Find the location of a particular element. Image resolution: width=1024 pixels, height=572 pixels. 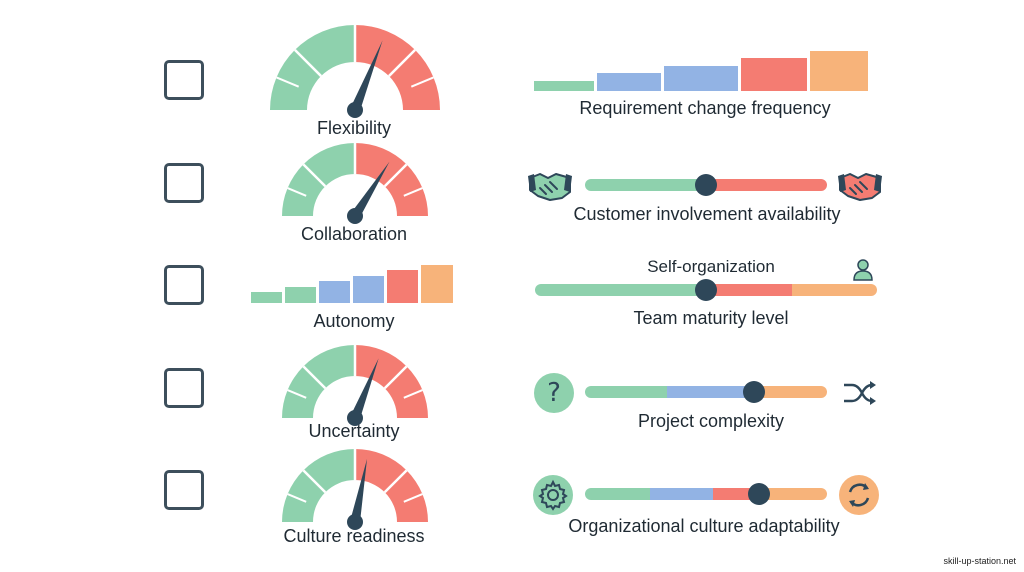

gauge-uncertainty is located at coordinates (355, 385).